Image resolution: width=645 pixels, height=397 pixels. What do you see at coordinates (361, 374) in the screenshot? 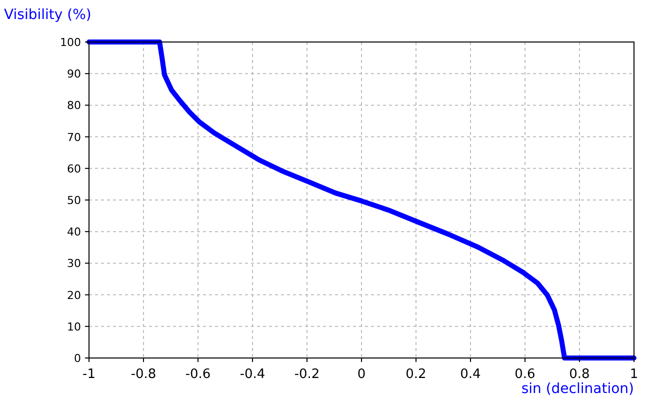
I see `x-tick-label: 0` at bounding box center [361, 374].